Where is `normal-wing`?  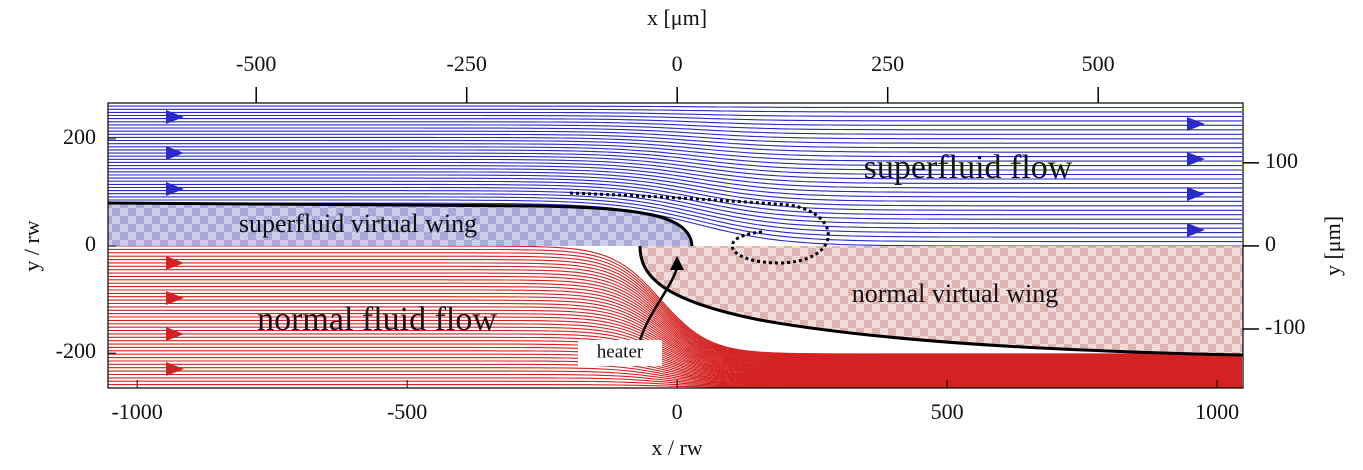
normal-wing is located at coordinates (941, 300).